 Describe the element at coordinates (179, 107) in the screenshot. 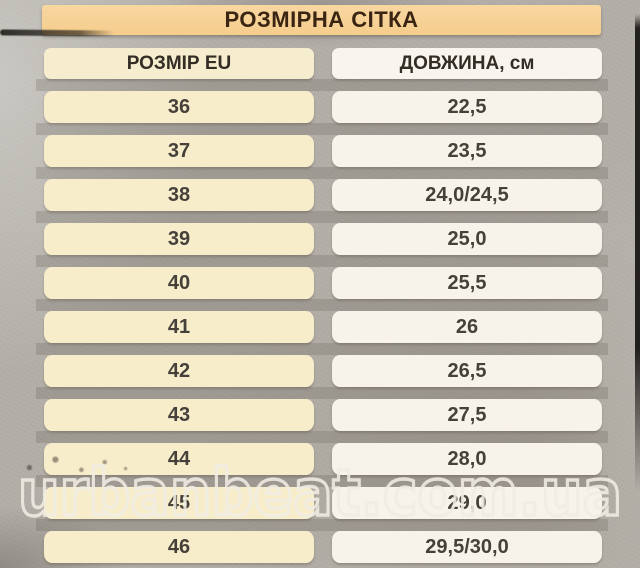

I see `size-cell: 36` at that location.